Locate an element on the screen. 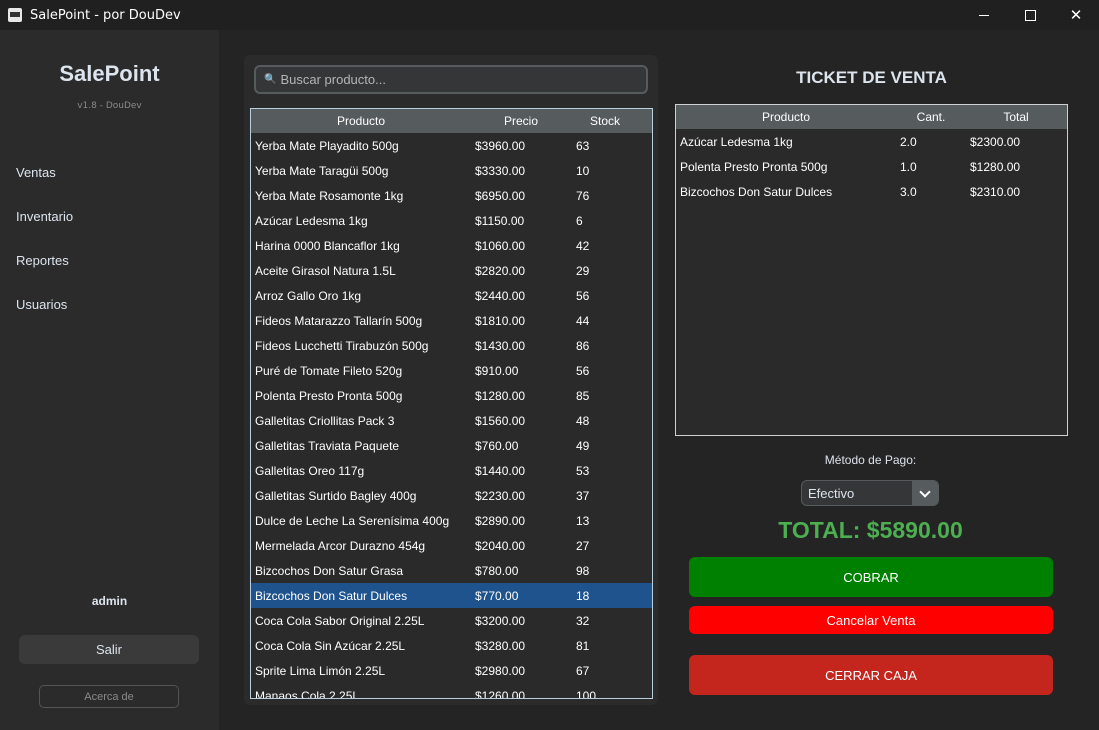 The height and width of the screenshot is (730, 1099). charge-button: COBRAR is located at coordinates (871, 577).